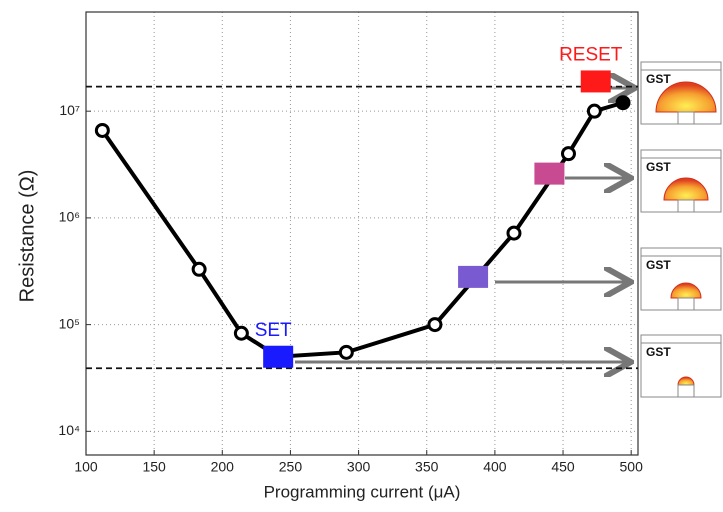 This screenshot has width=723, height=512. I want to click on panels: GST GST GST GST, so click(681, 229).